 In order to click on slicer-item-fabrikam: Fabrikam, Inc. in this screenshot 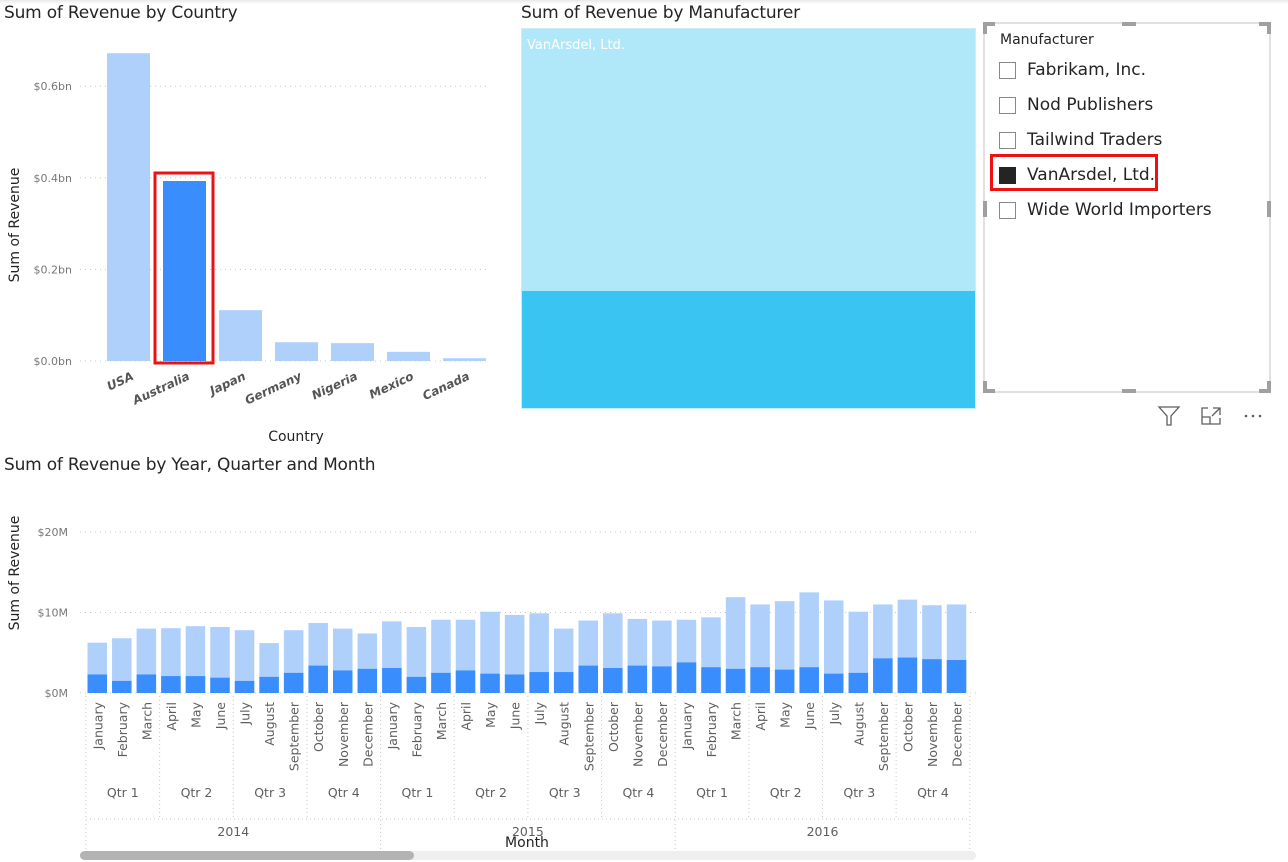, I will do `click(1072, 70)`.